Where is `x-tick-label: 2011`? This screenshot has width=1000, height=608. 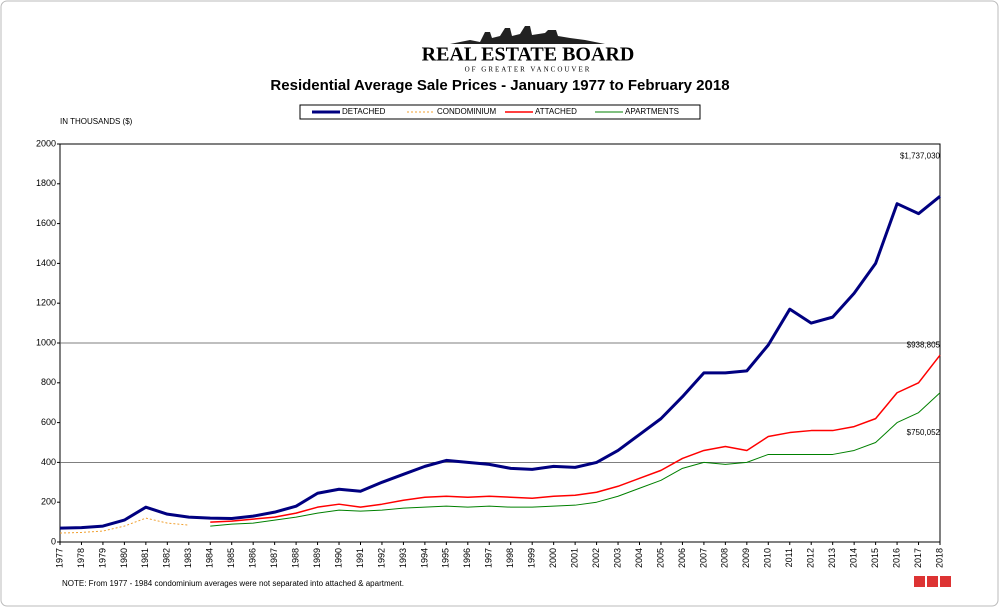
x-tick-label: 2011 is located at coordinates (789, 557).